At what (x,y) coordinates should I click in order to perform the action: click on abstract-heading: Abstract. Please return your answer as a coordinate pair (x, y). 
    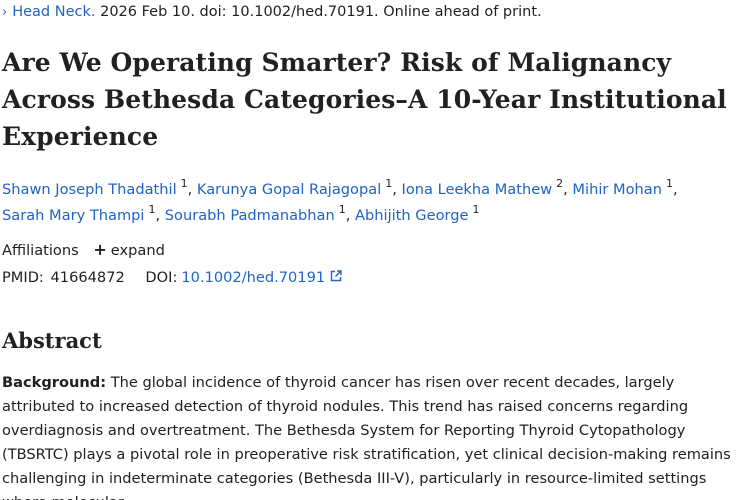
    Looking at the image, I should click on (52, 340).